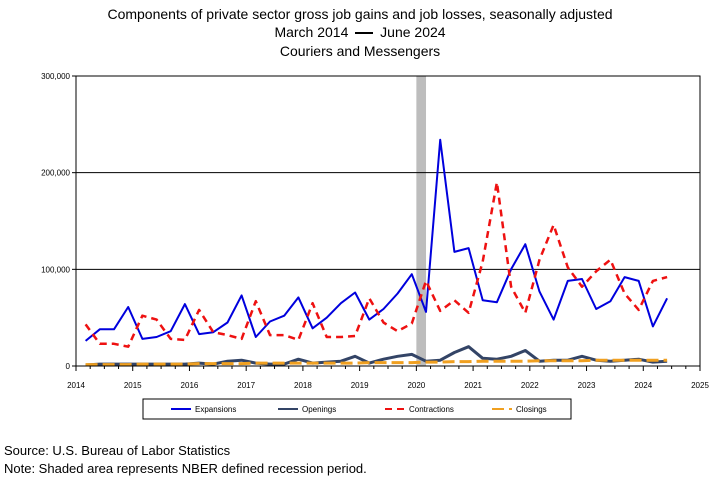 Image resolution: width=720 pixels, height=480 pixels. I want to click on subtitle-end-date: June 2024, so click(413, 32).